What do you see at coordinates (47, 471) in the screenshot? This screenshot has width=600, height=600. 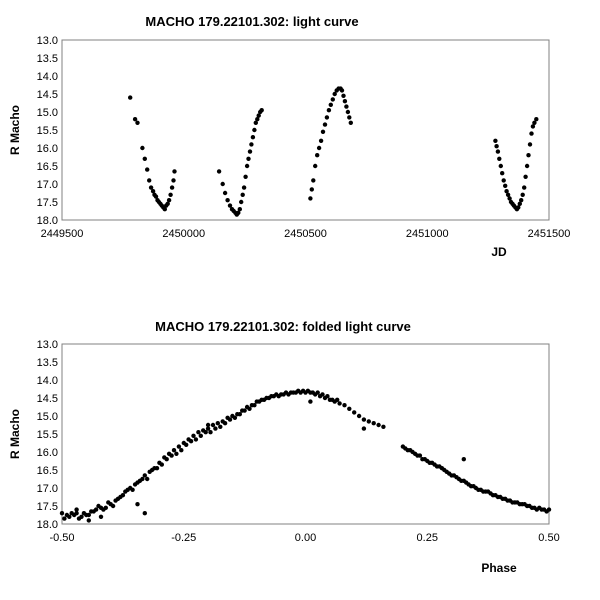 I see `y-tick-label: 16.5` at bounding box center [47, 471].